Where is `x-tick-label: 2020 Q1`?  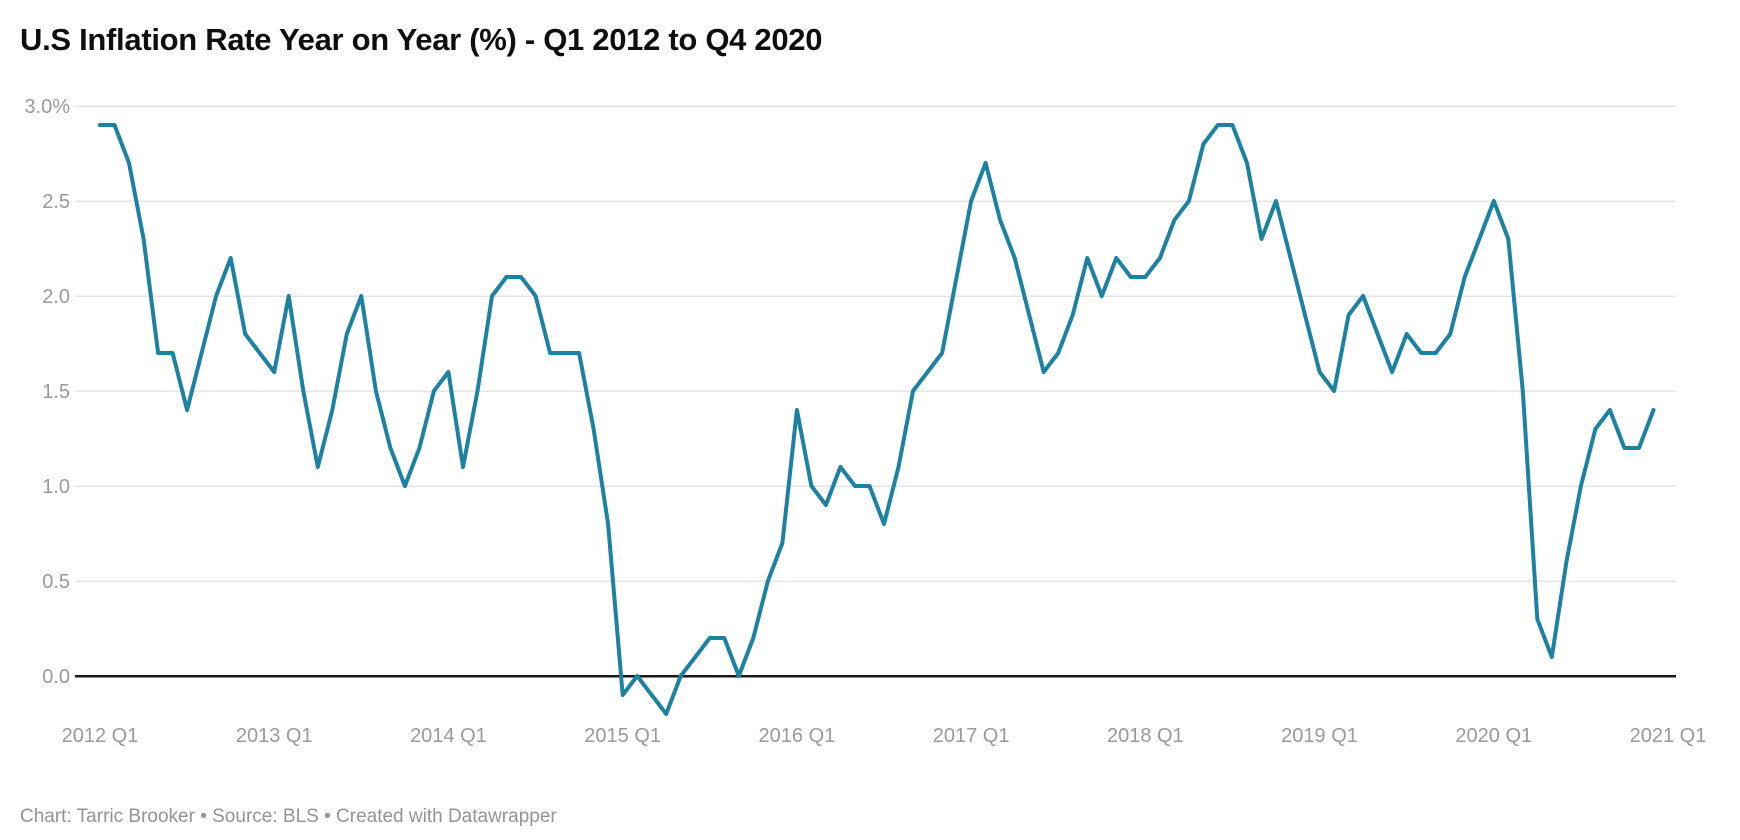 x-tick-label: 2020 Q1 is located at coordinates (1493, 736).